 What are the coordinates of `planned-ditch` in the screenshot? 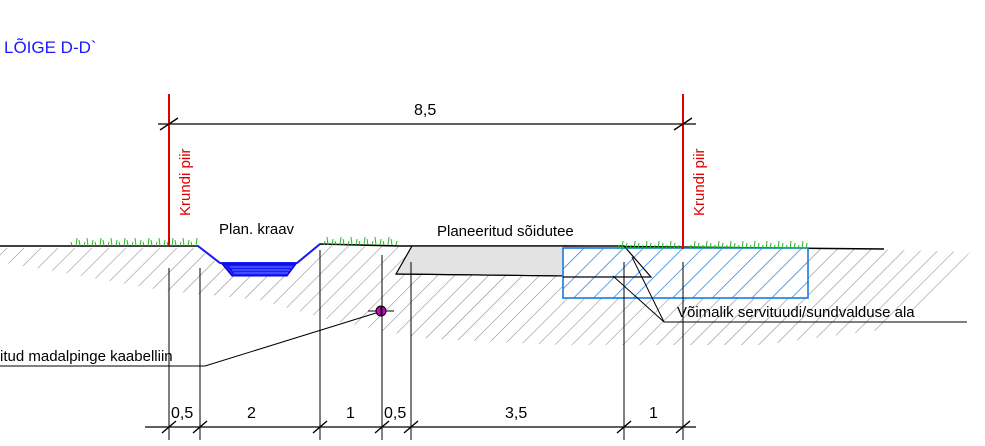 It's located at (259, 260).